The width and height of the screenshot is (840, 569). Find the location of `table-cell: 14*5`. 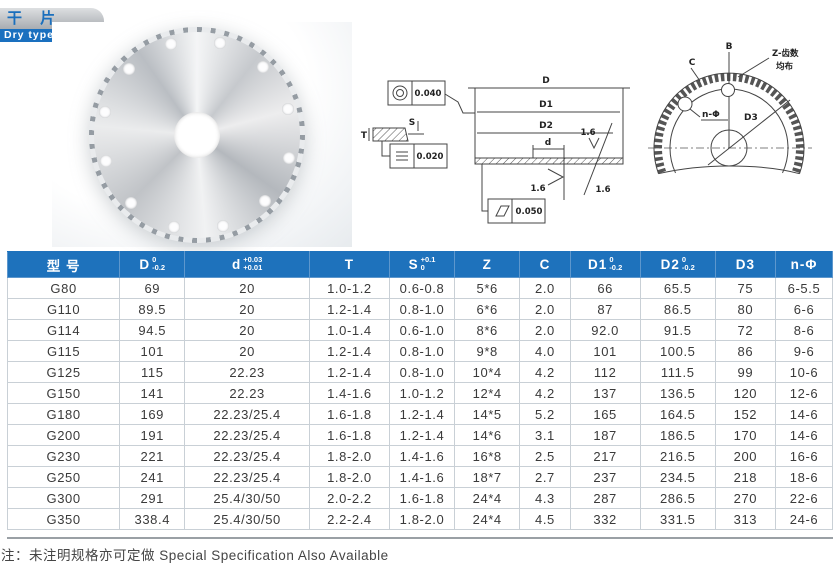

table-cell: 14*5 is located at coordinates (487, 414).